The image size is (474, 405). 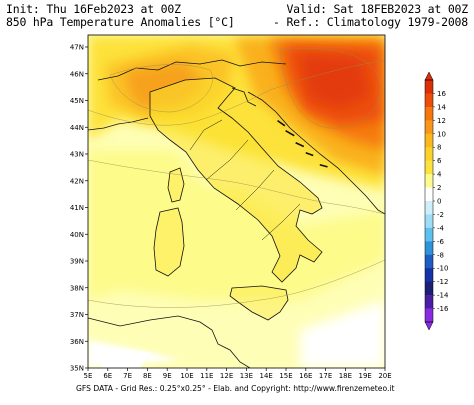 What do you see at coordinates (167, 376) in the screenshot?
I see `lon-tick-label: 9E` at bounding box center [167, 376].